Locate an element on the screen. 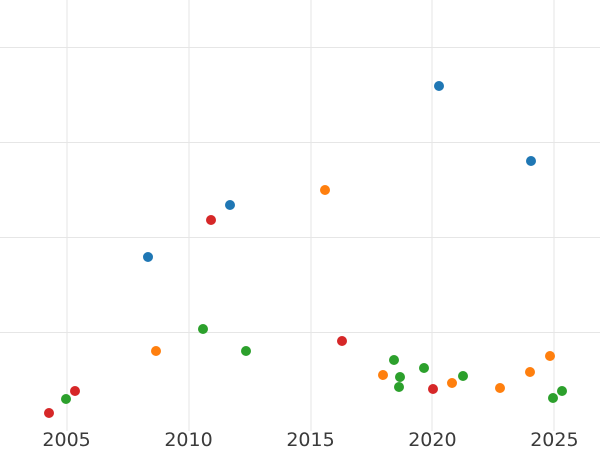 Image resolution: width=600 pixels, height=450 pixels. x-tick-label: 2020 is located at coordinates (432, 439).